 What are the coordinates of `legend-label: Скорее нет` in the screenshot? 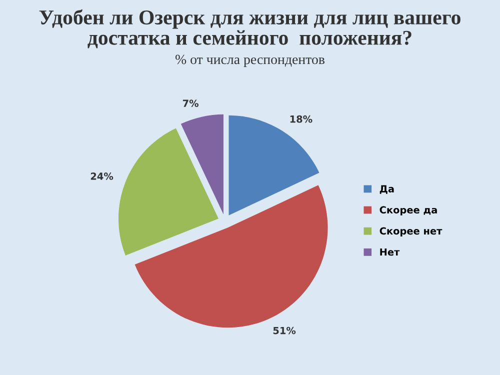 It's located at (411, 231).